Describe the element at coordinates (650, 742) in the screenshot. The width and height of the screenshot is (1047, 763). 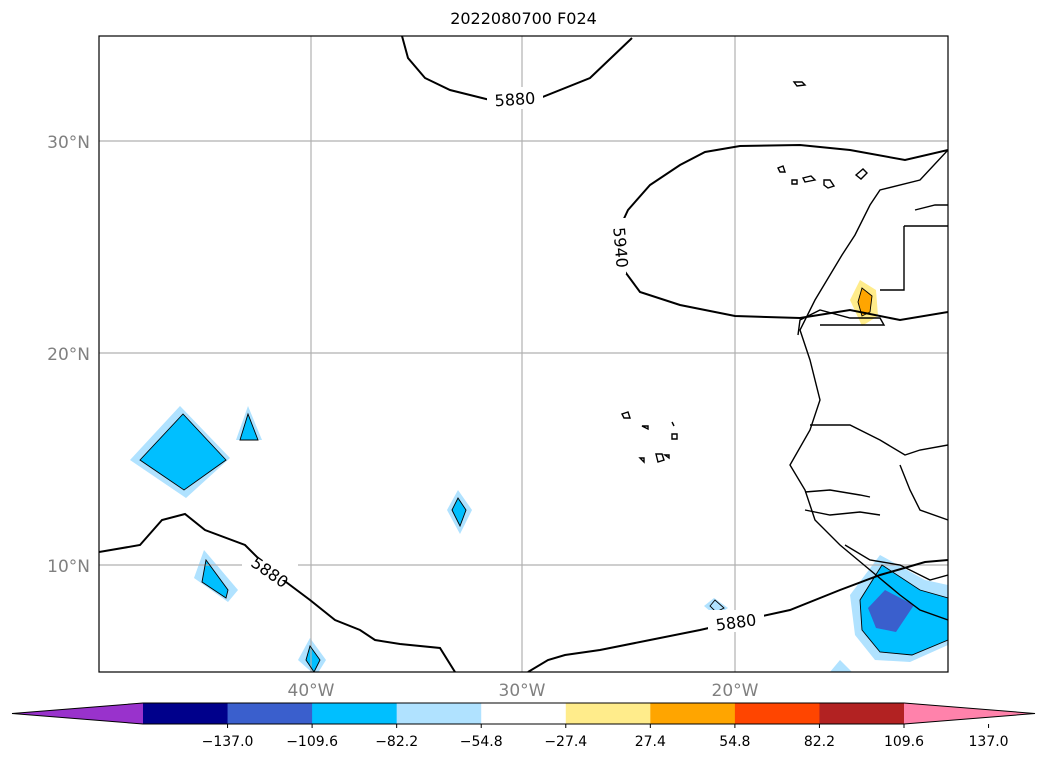
I see `colorbar-tick-label: 27.4` at that location.